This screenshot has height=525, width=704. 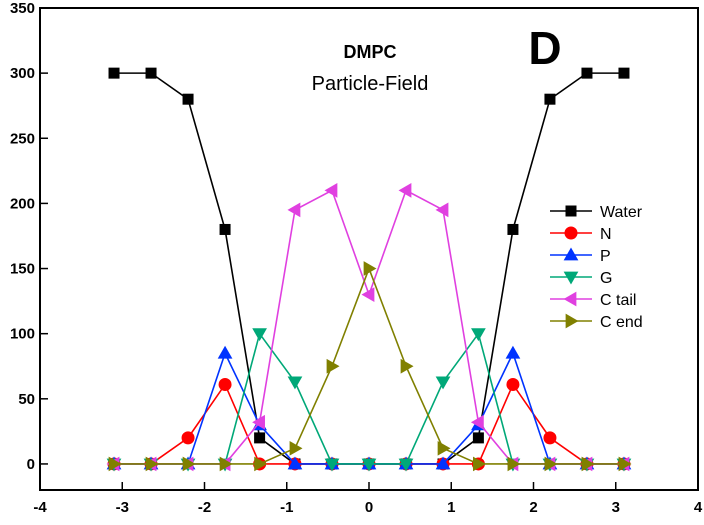 I want to click on y-tick-label: 300, so click(x=22, y=73).